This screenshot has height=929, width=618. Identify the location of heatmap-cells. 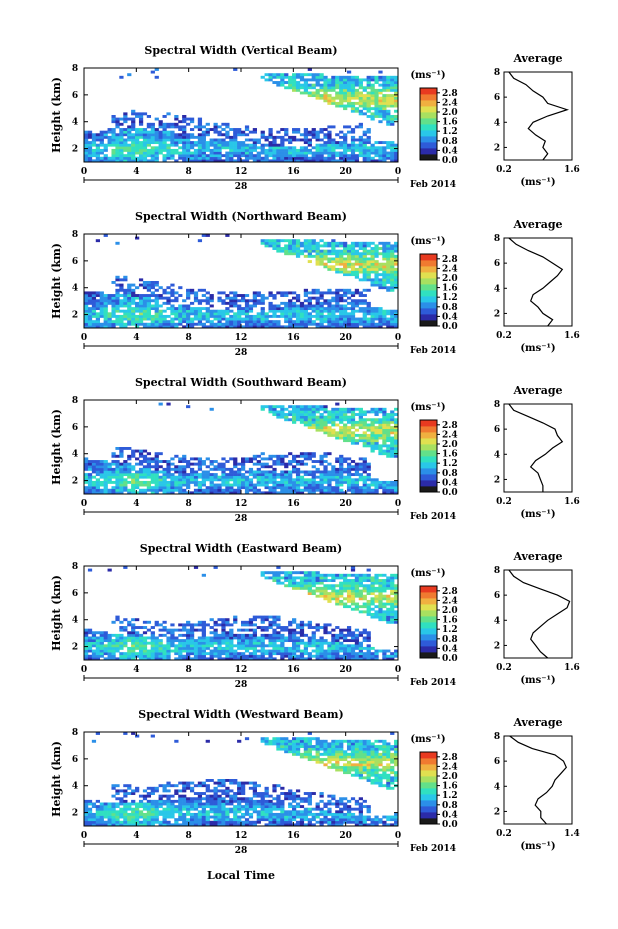
(241, 281).